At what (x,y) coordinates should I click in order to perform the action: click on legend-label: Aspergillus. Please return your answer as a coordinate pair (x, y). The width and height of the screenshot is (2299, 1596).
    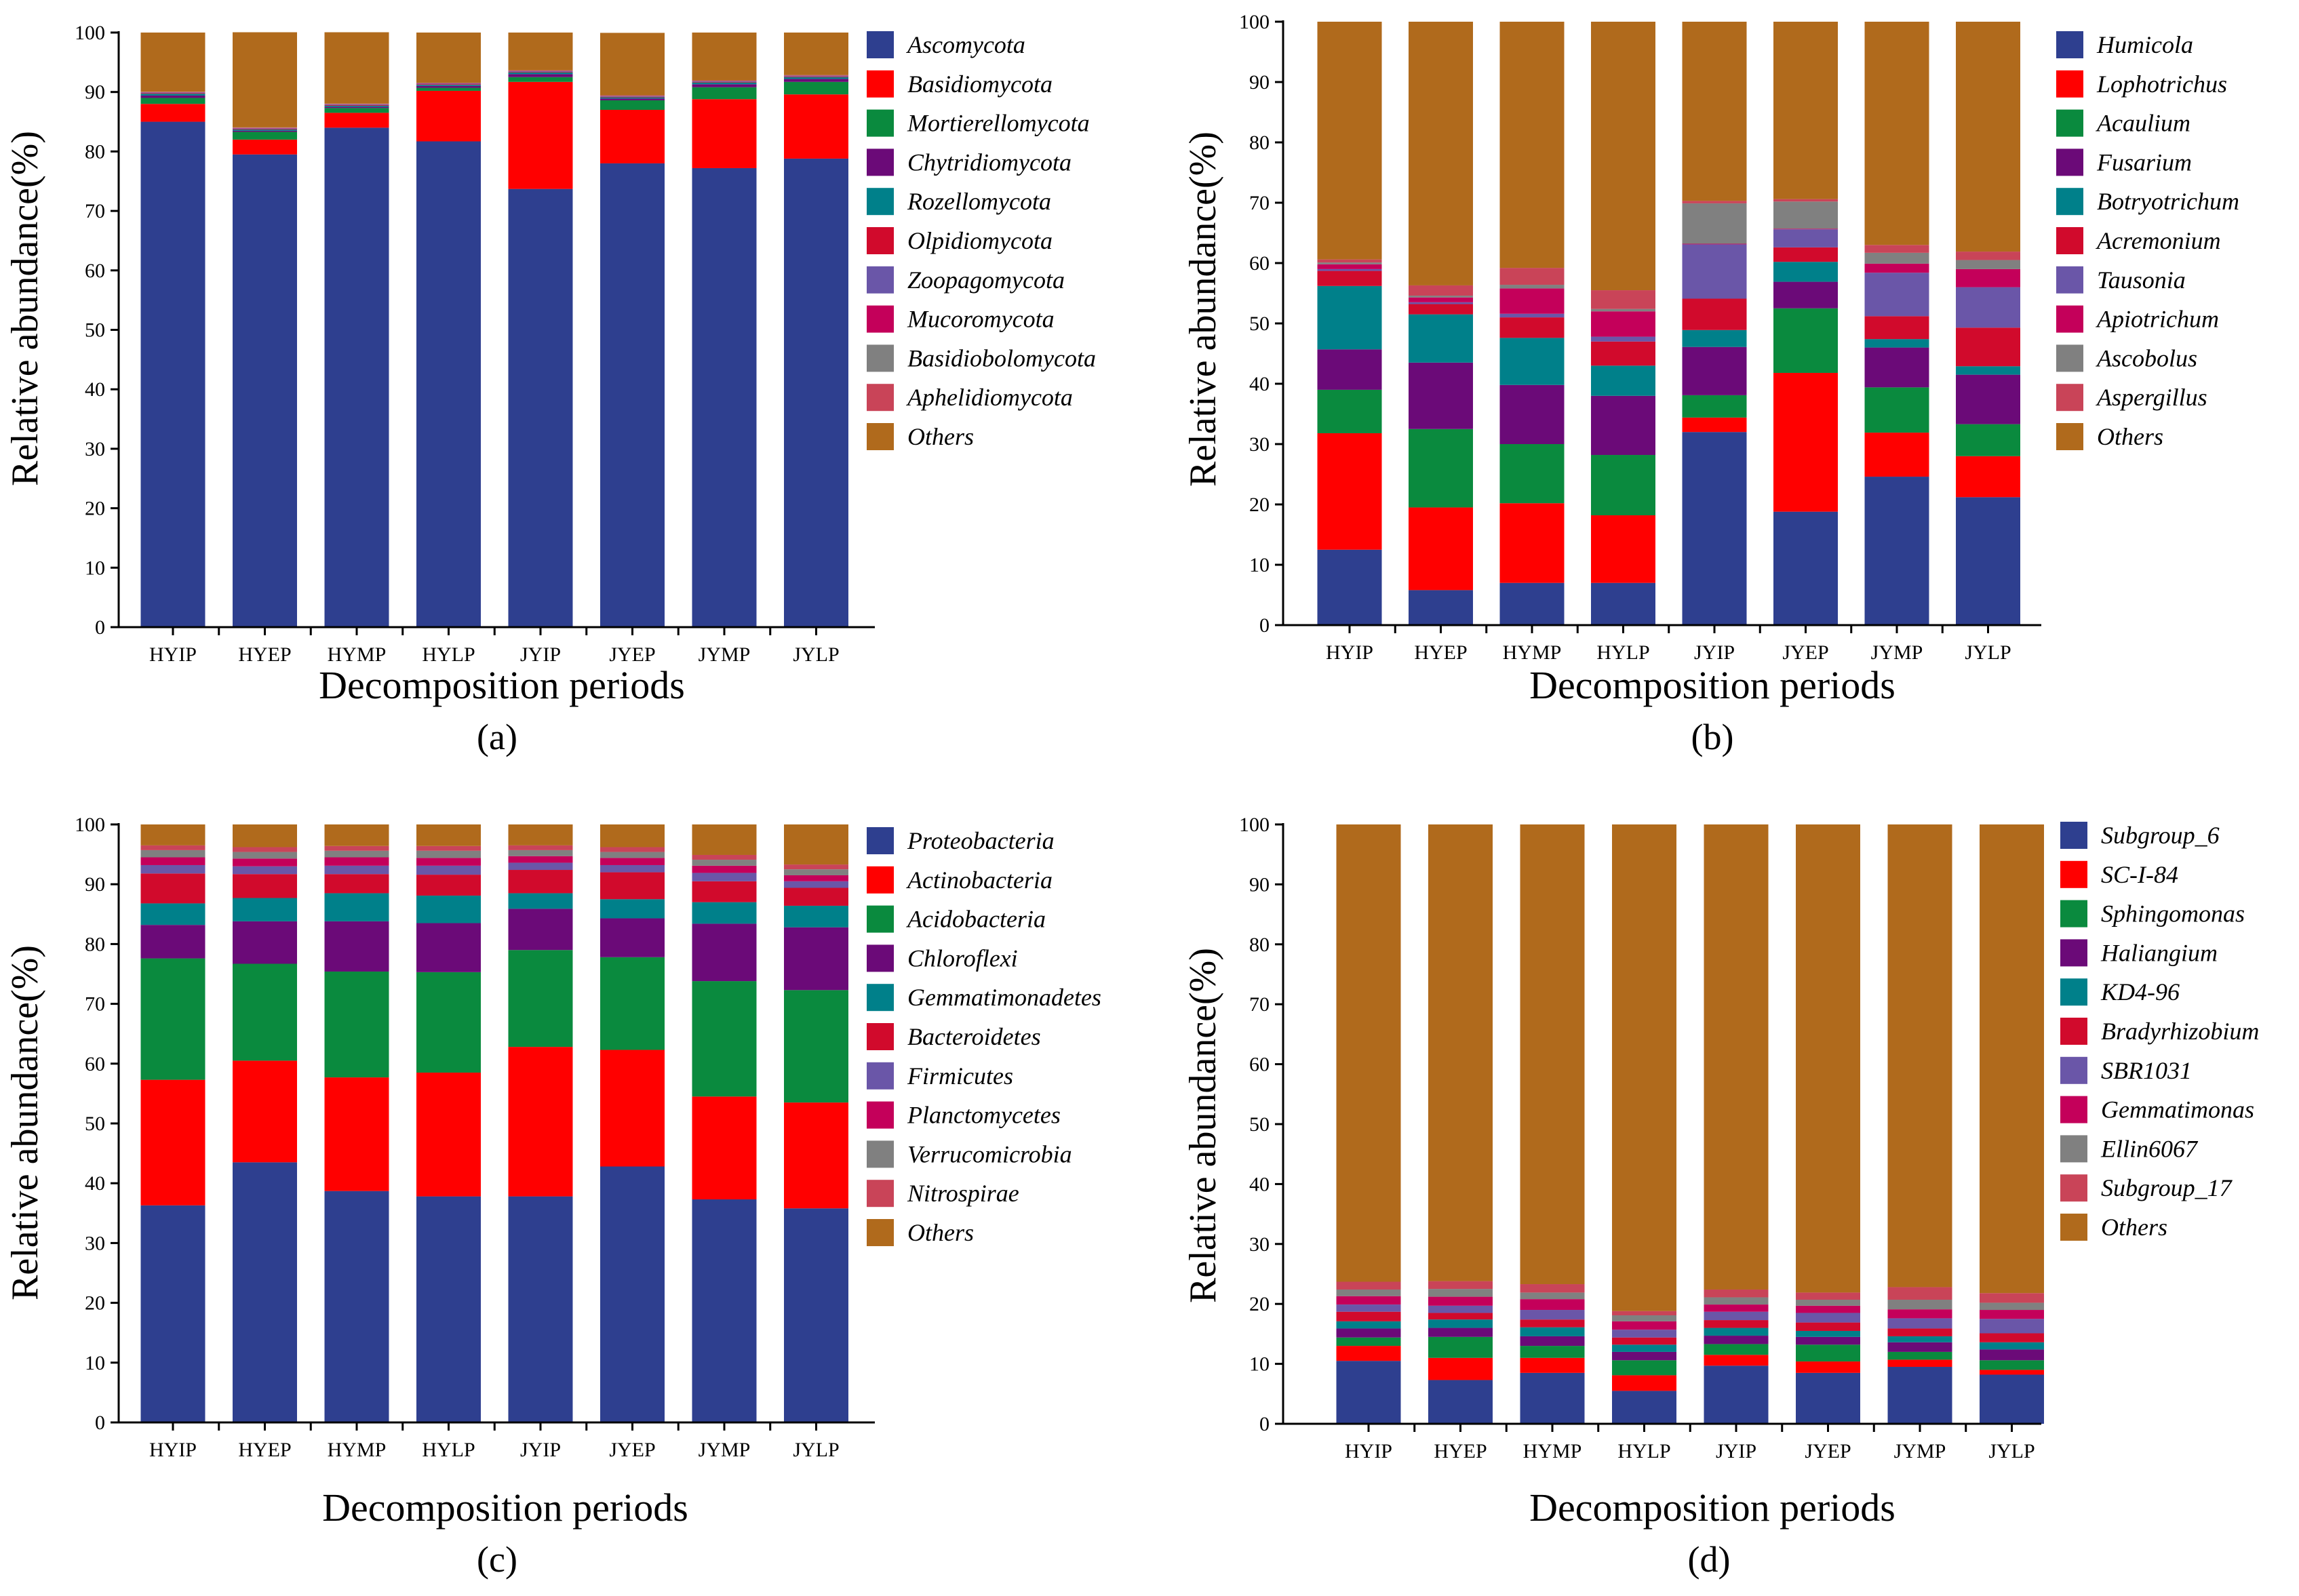
    Looking at the image, I should click on (2151, 397).